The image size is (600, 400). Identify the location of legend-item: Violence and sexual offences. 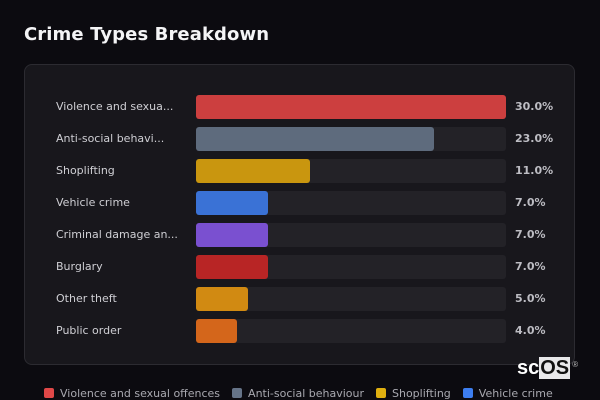
(132, 393).